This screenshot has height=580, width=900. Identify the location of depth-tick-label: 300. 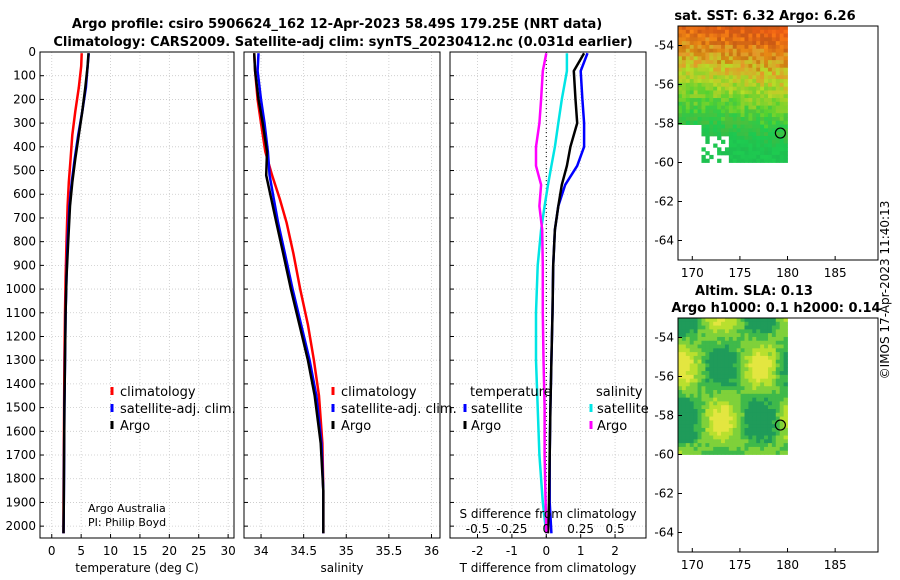
(24, 123).